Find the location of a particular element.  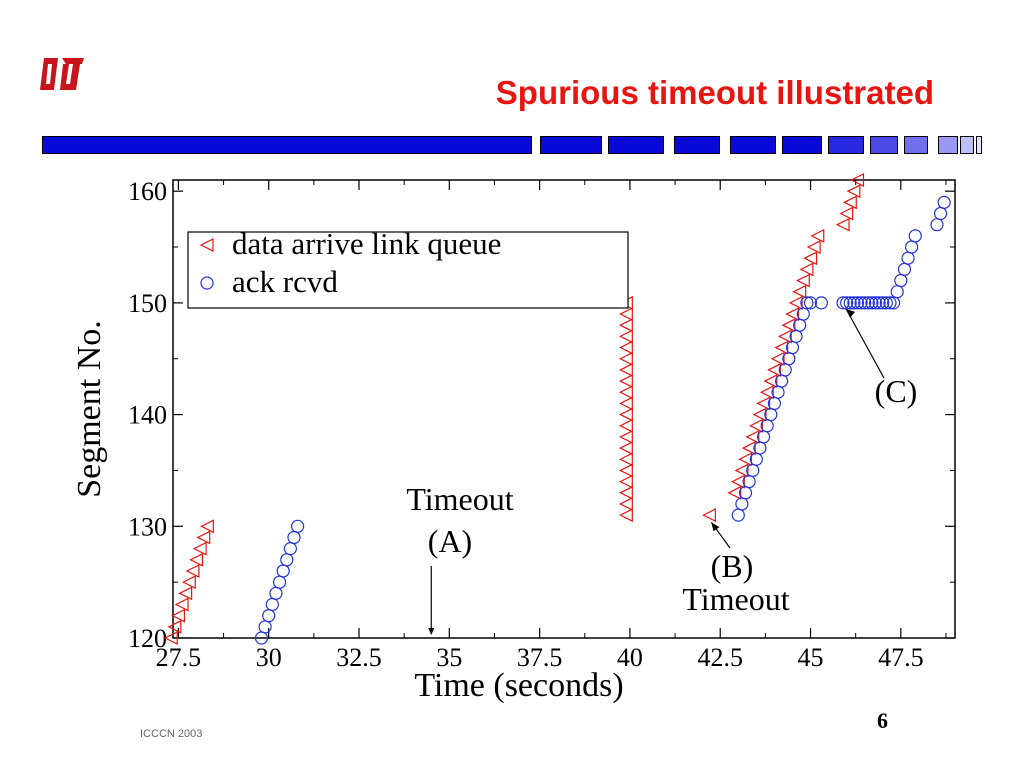

annotation-c-arrow is located at coordinates (865, 343).